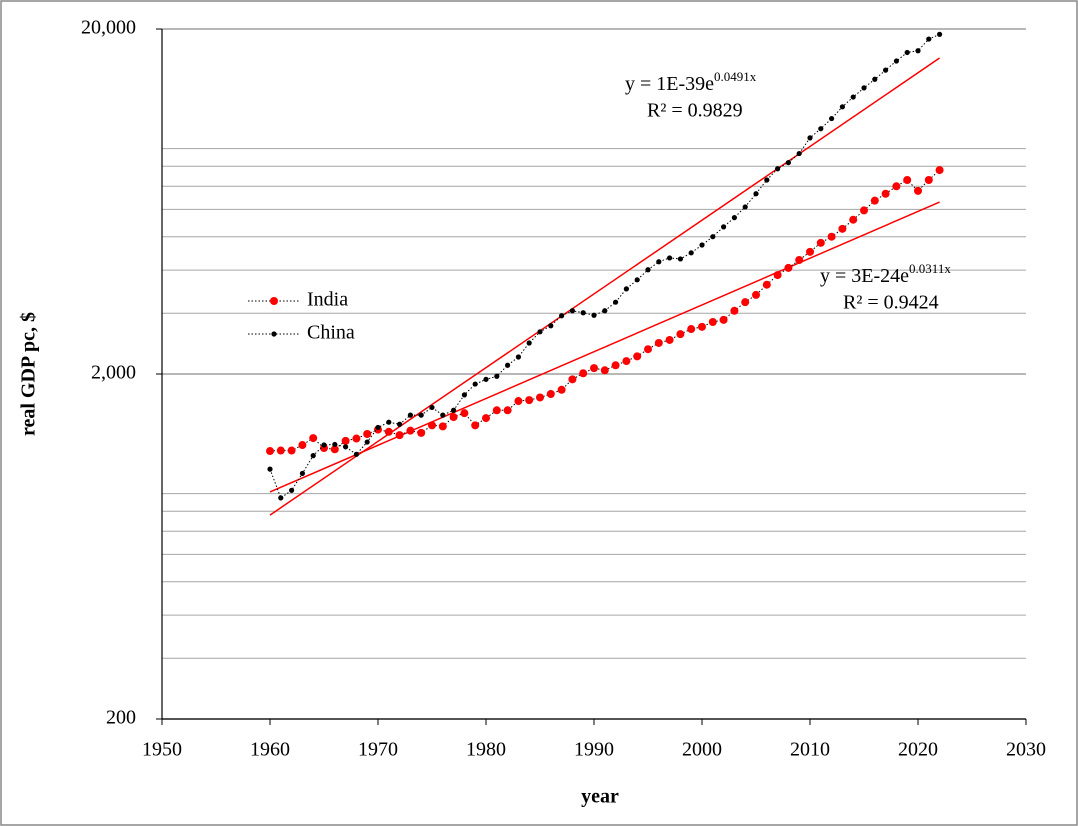  What do you see at coordinates (695, 111) in the screenshot?
I see `trend-r2: R² = 0.9829` at bounding box center [695, 111].